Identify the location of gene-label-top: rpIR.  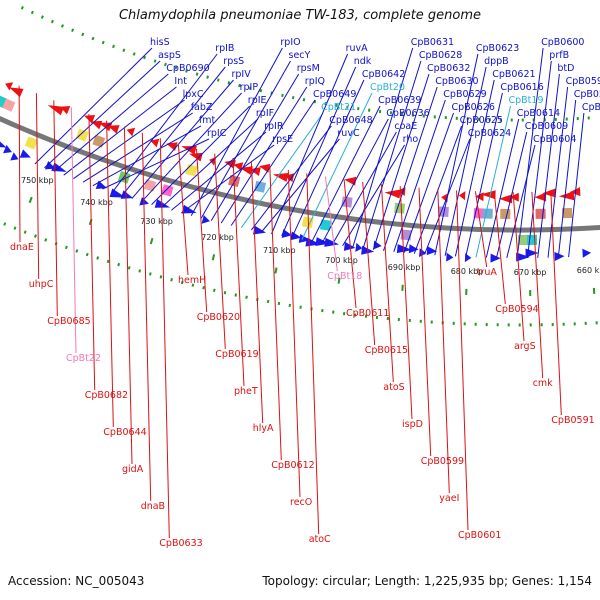
(274, 126).